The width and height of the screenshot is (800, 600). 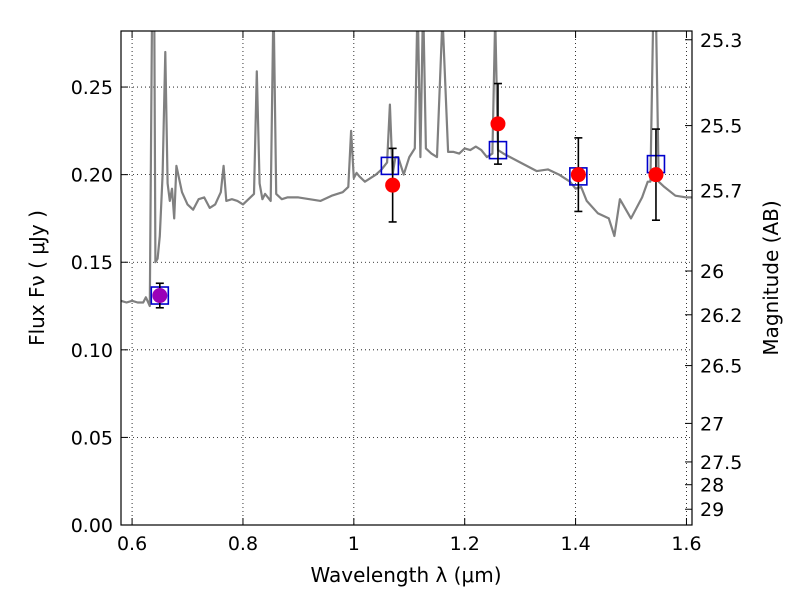 I want to click on y-axis-title: Flux Fν ( μJy ), so click(x=37, y=278).